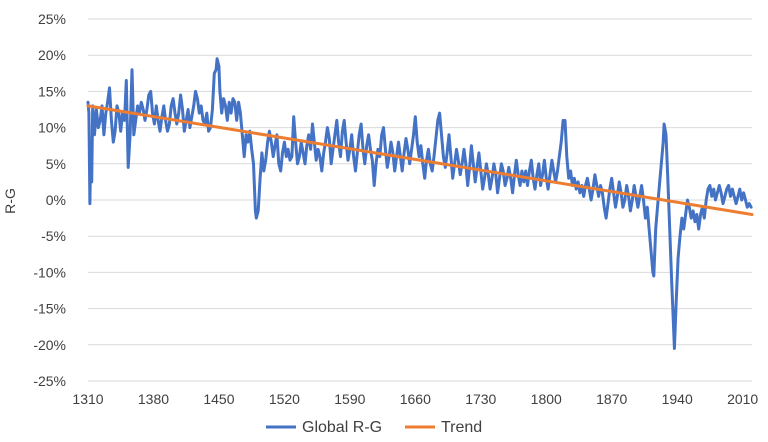 This screenshot has height=442, width=768. Describe the element at coordinates (49, 381) in the screenshot. I see `y-tick-label: -25%` at that location.